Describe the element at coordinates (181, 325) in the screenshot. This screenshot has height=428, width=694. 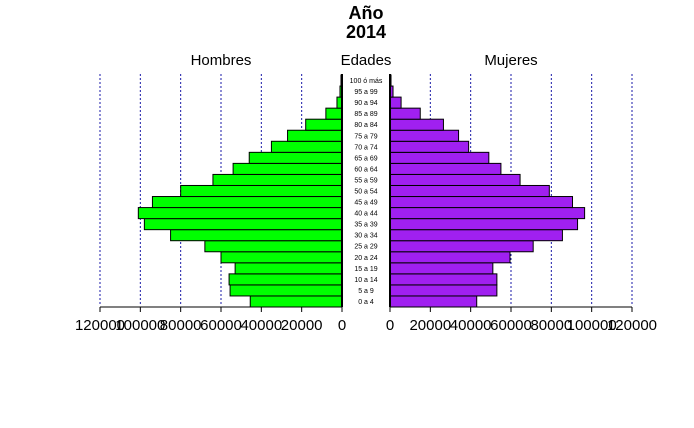
I see `x-tick-label-left: 80000` at that location.